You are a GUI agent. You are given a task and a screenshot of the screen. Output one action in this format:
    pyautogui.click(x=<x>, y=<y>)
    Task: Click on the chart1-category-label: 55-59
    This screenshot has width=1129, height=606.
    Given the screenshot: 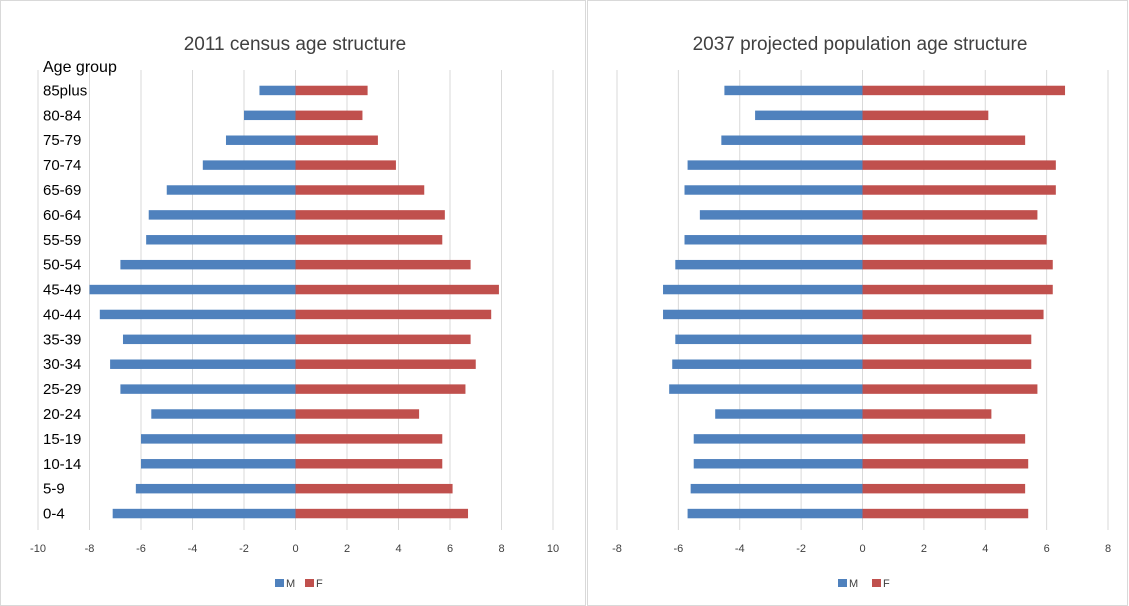 What is the action you would take?
    pyautogui.click(x=62, y=240)
    